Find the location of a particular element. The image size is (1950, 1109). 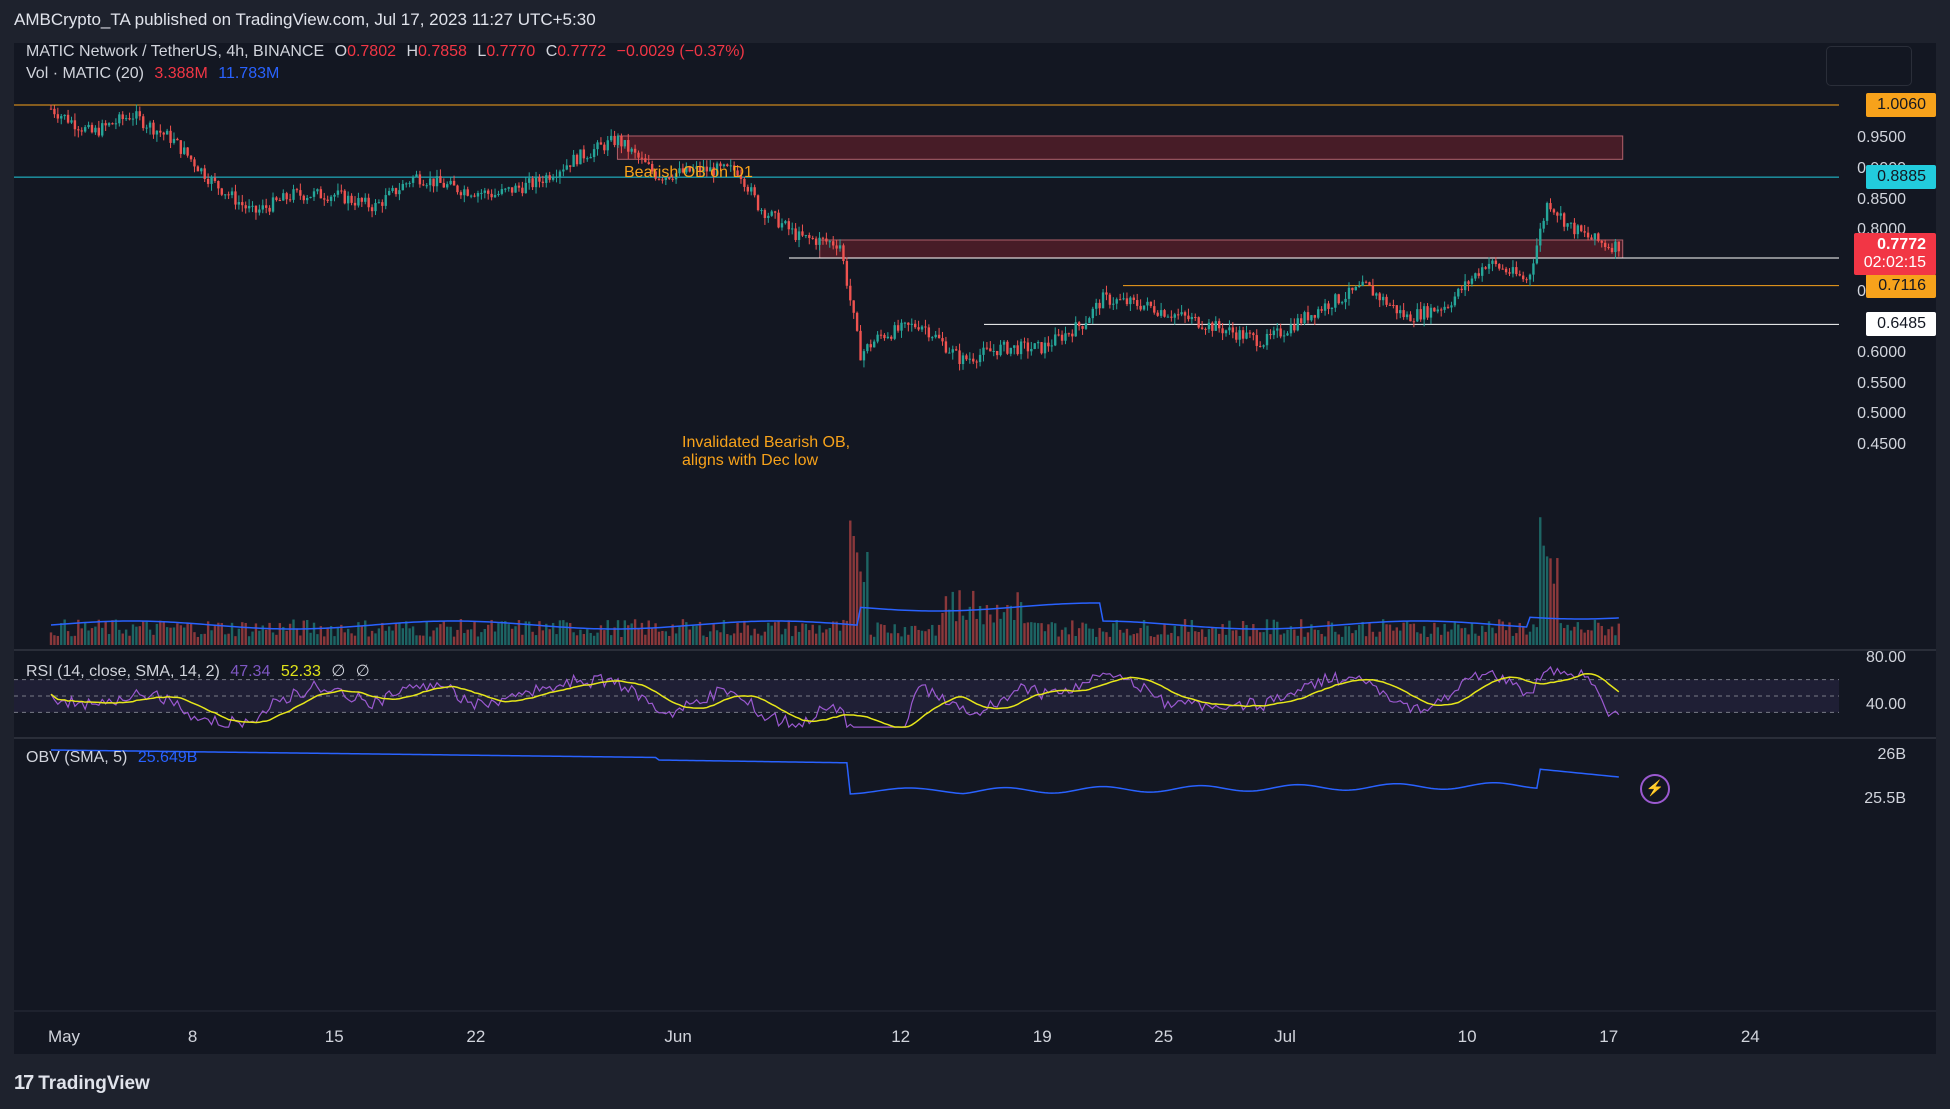

obv-legend: OBV (SMA, 5) 25.649B is located at coordinates (114, 758).